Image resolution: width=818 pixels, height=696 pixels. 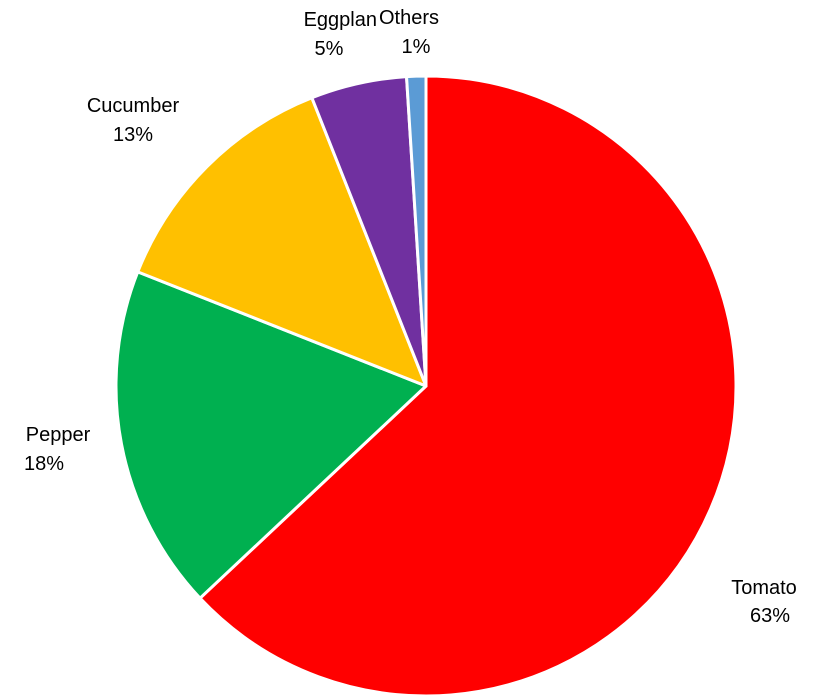 What do you see at coordinates (133, 106) in the screenshot?
I see `slice-label-name-cucumber: Cucumber` at bounding box center [133, 106].